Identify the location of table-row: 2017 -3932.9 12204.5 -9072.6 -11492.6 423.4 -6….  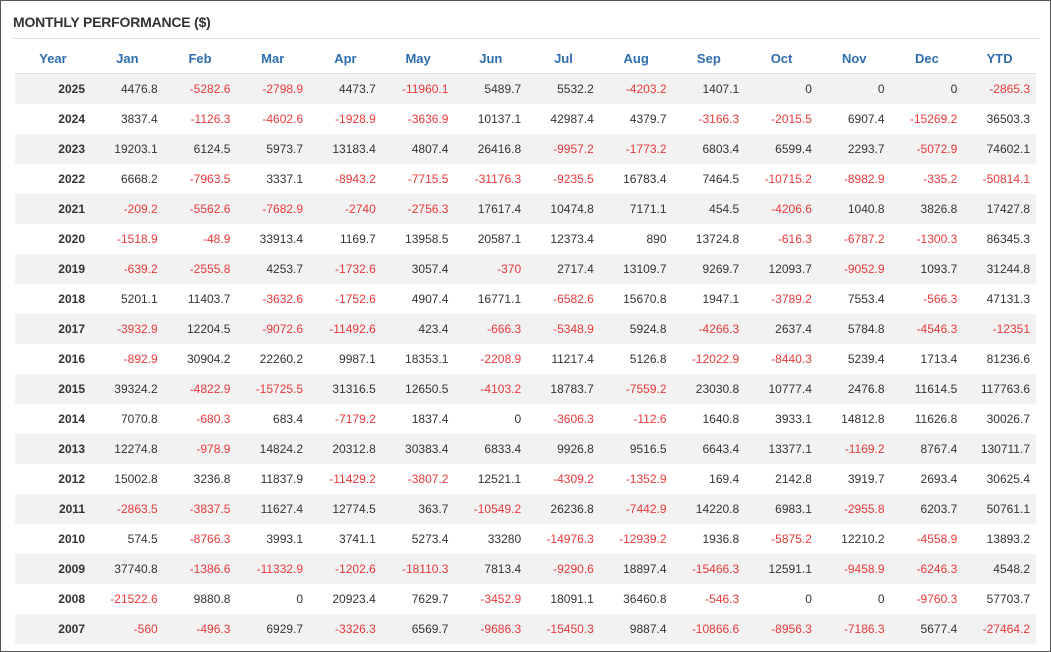
(525, 329).